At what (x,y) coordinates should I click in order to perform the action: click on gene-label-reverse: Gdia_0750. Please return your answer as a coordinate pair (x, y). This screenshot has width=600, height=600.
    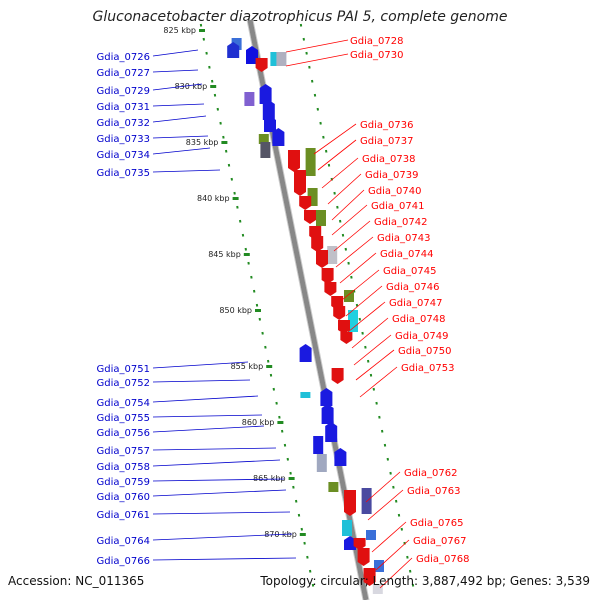
    Looking at the image, I should click on (424, 351).